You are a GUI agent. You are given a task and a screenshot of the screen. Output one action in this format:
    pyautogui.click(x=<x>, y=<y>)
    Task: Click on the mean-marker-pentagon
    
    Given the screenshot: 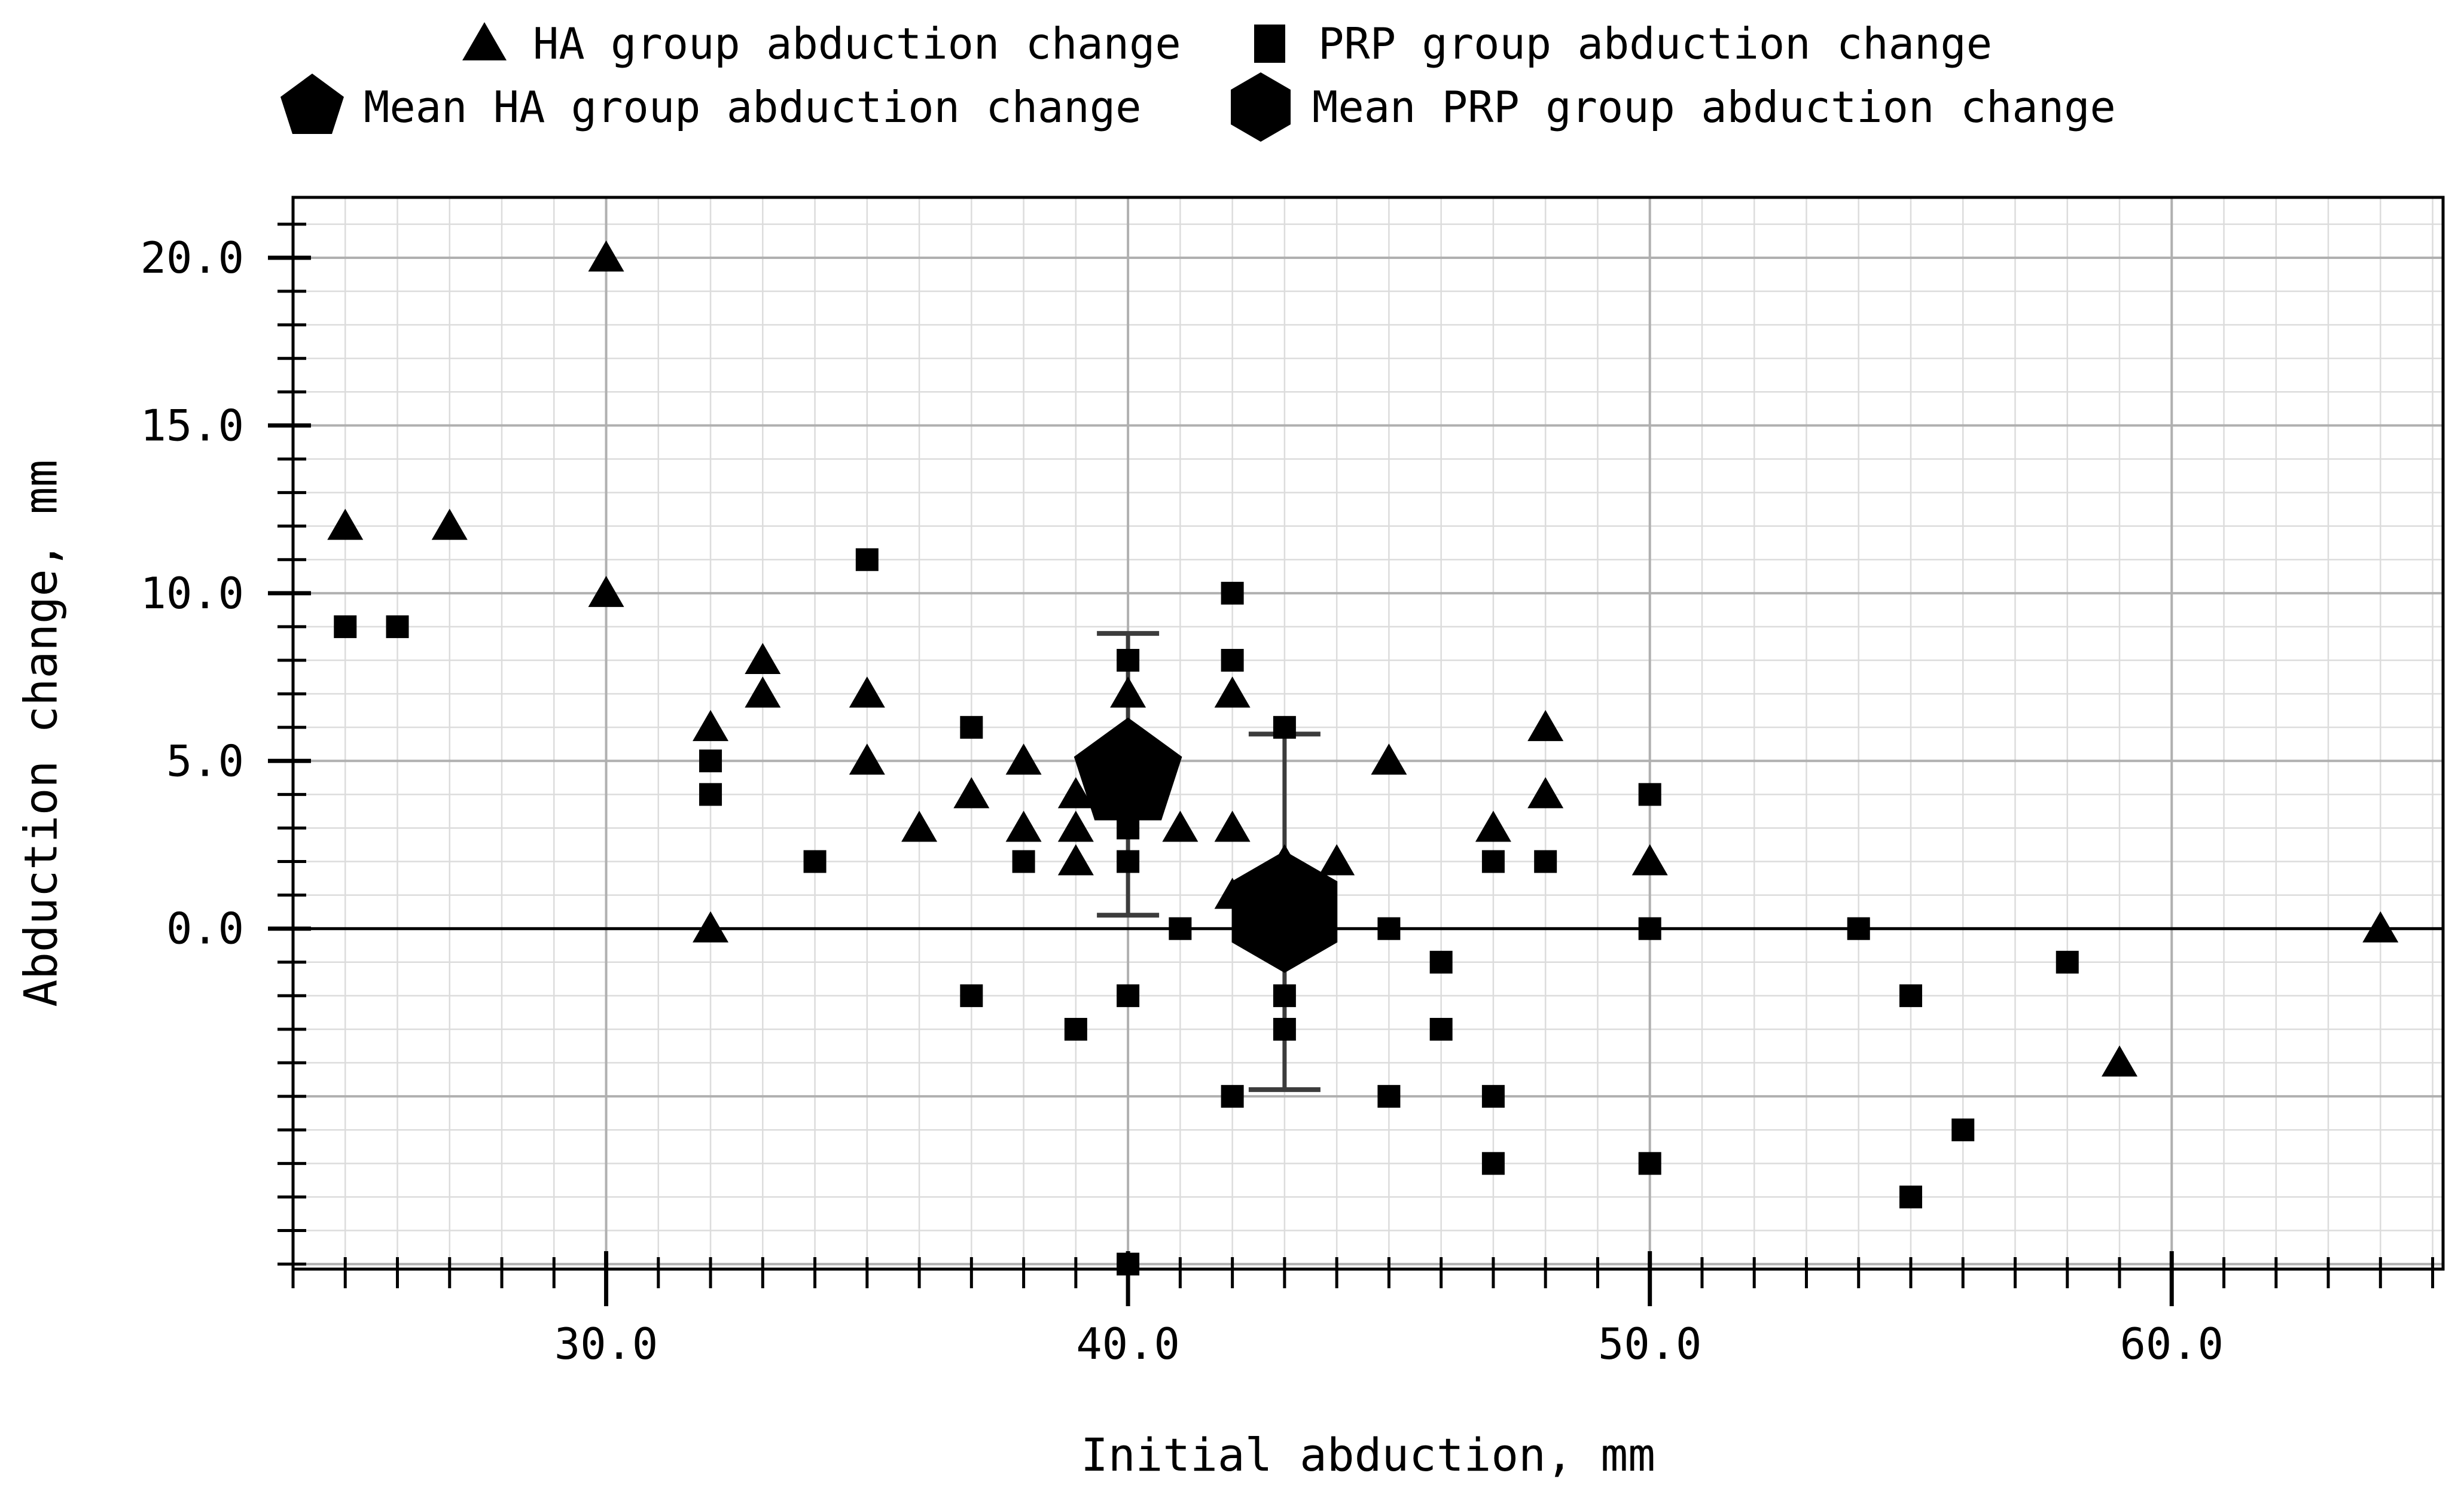 What is the action you would take?
    pyautogui.click(x=1128, y=769)
    